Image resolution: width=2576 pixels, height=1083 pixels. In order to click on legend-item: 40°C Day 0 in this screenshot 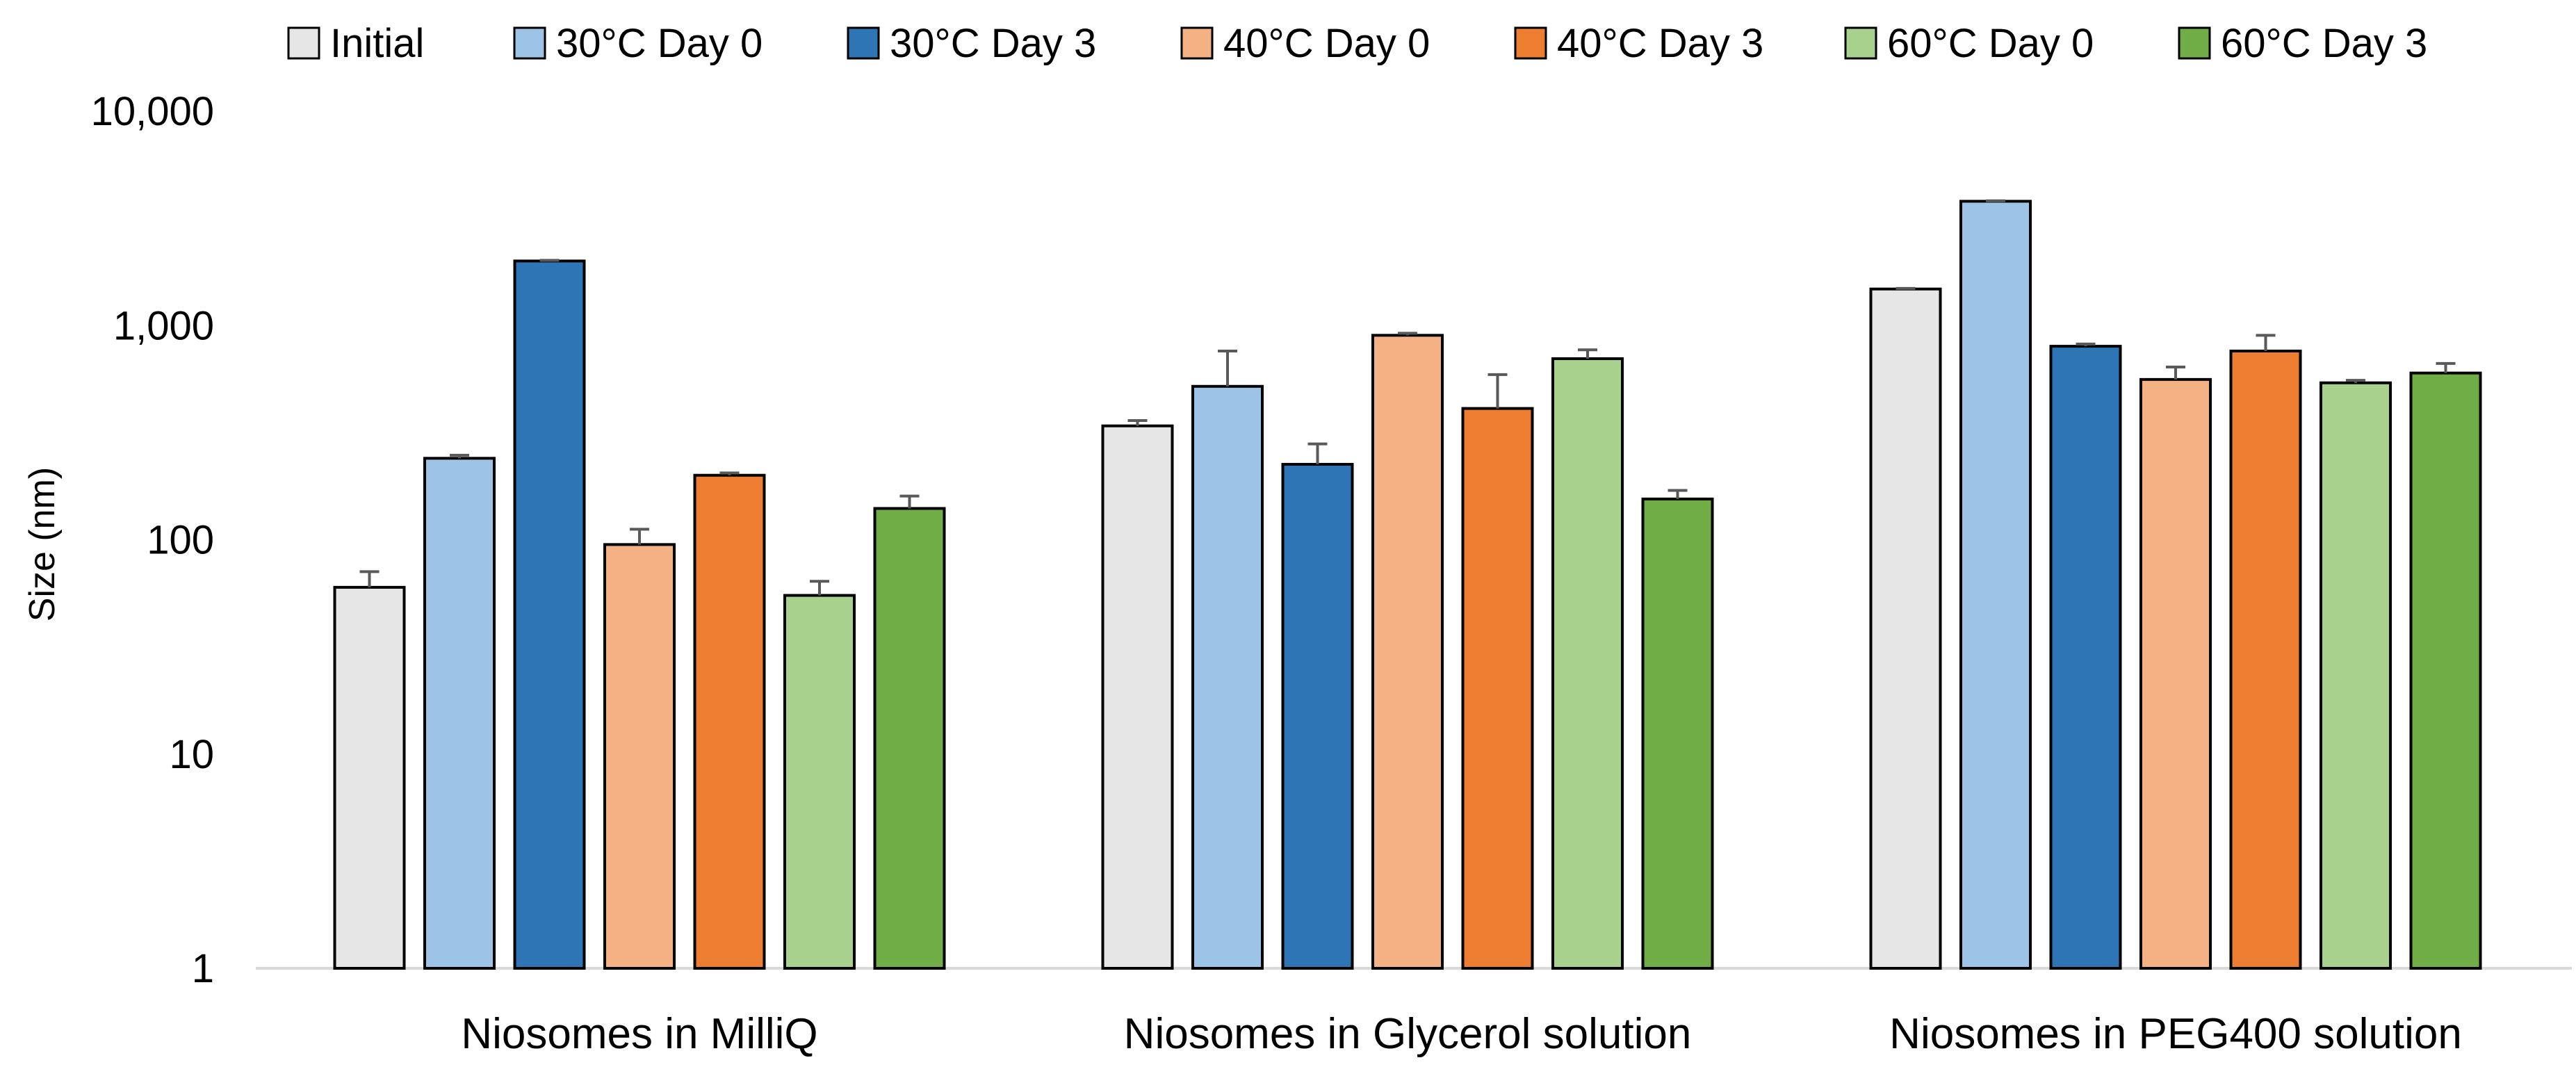, I will do `click(1305, 43)`.